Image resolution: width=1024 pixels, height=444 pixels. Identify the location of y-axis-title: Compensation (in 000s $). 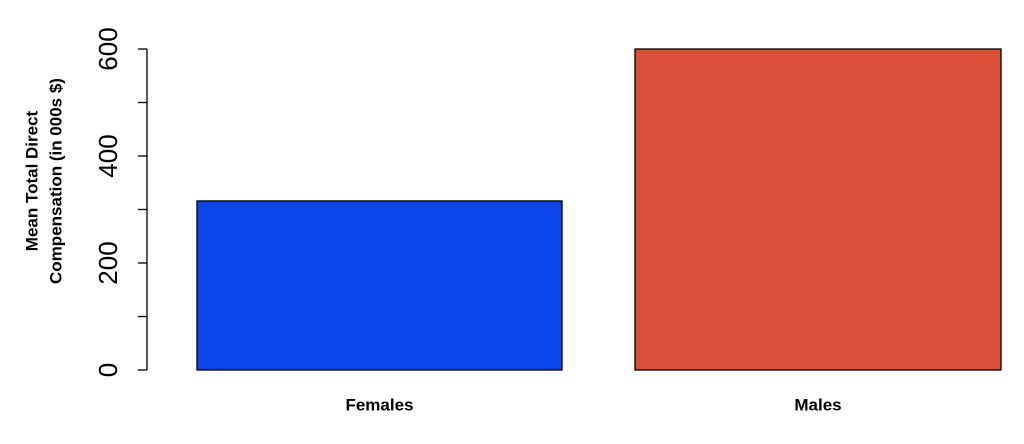
(55, 181).